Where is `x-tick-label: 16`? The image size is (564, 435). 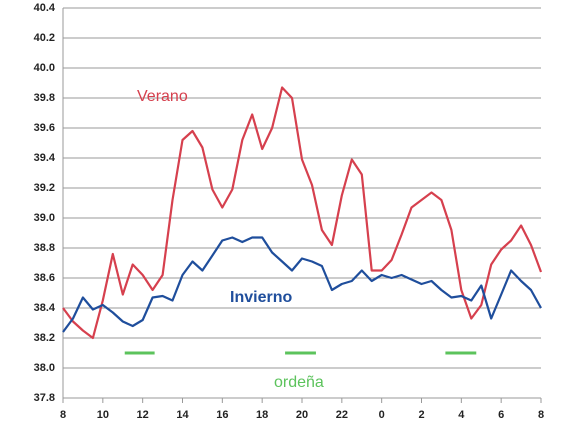 x-tick-label: 16 is located at coordinates (222, 415).